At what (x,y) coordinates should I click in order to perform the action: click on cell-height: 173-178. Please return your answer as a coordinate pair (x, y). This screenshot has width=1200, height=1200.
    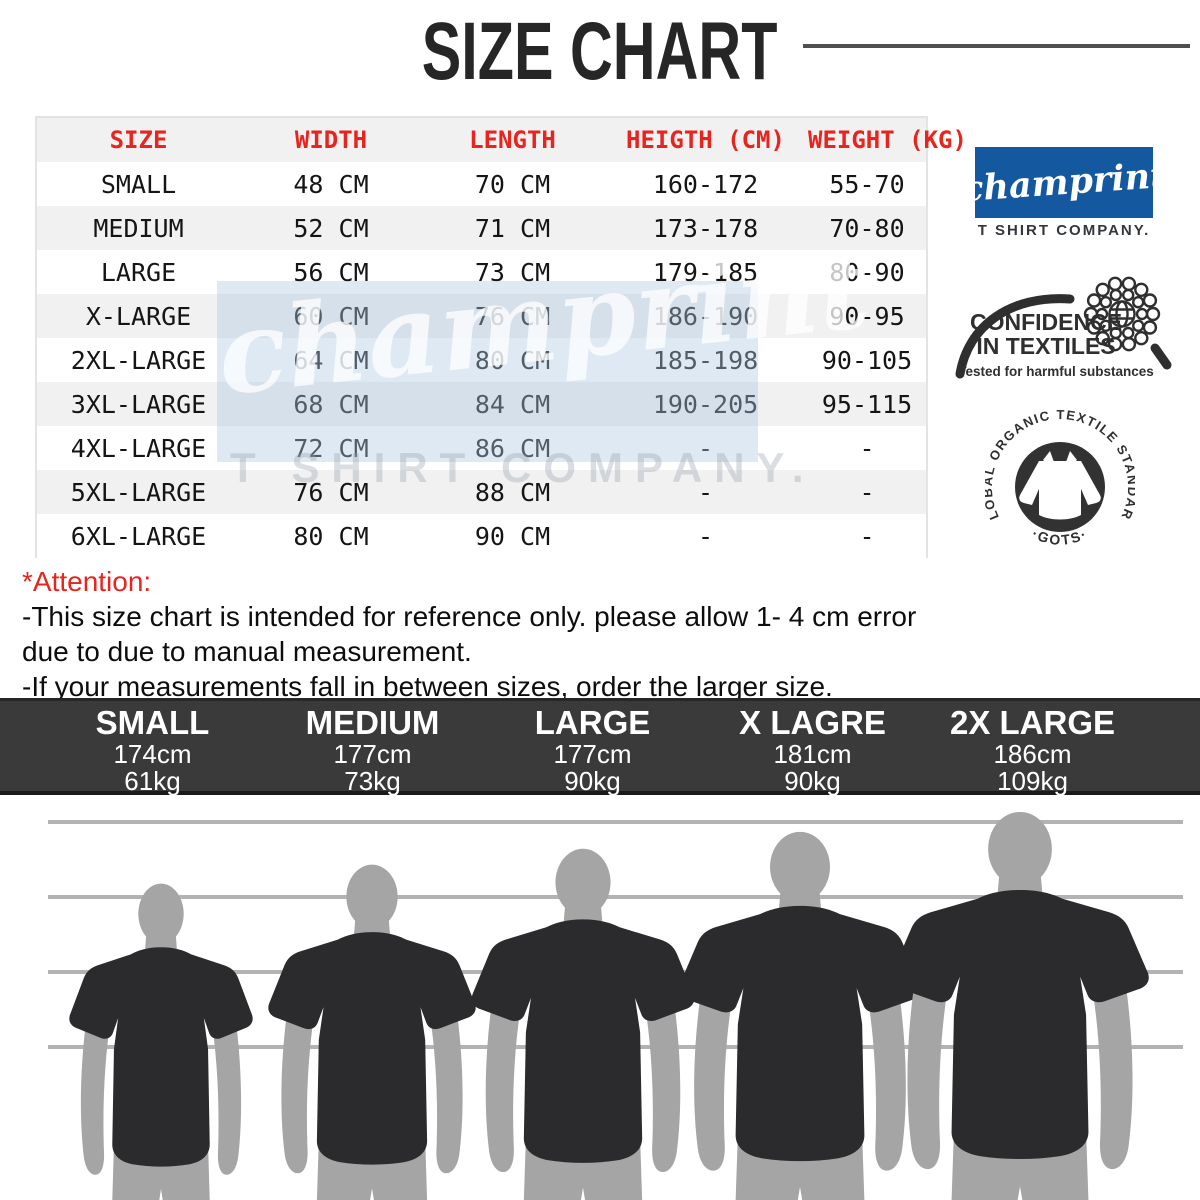
    Looking at the image, I should click on (705, 228).